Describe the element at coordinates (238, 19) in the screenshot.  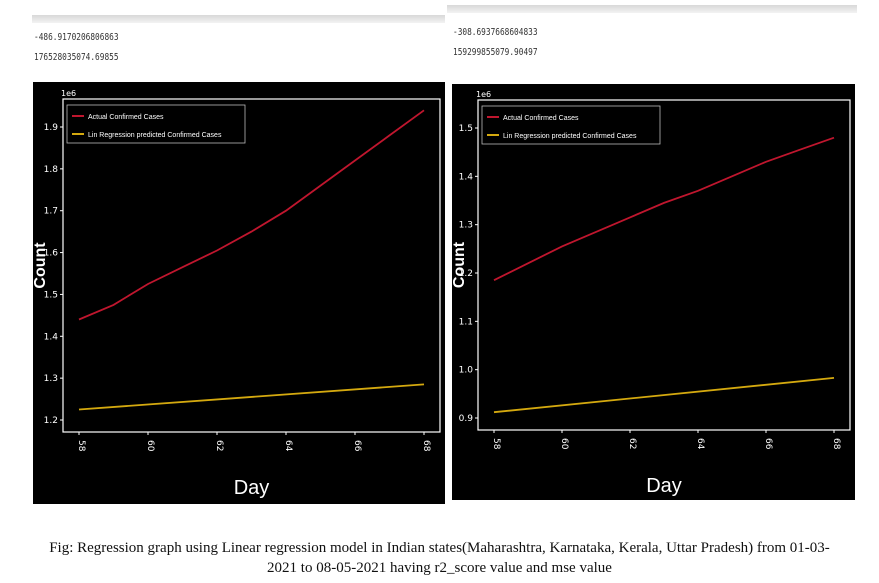
I see `left-panel-topbar` at that location.